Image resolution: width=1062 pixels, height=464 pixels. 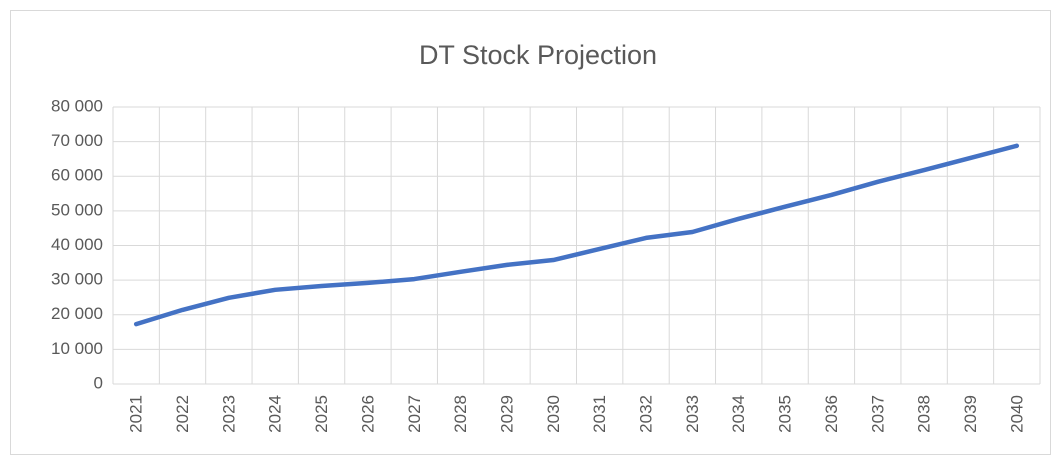 What do you see at coordinates (77, 209) in the screenshot?
I see `y-tick-label: 50 000` at bounding box center [77, 209].